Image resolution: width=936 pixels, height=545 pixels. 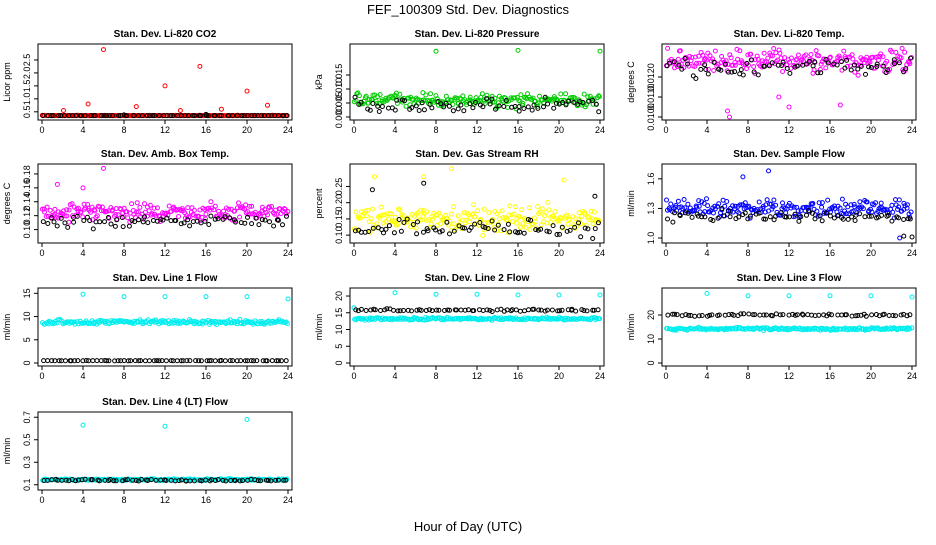 I want to click on y-tick-label: 2.0, so click(x=27, y=73).